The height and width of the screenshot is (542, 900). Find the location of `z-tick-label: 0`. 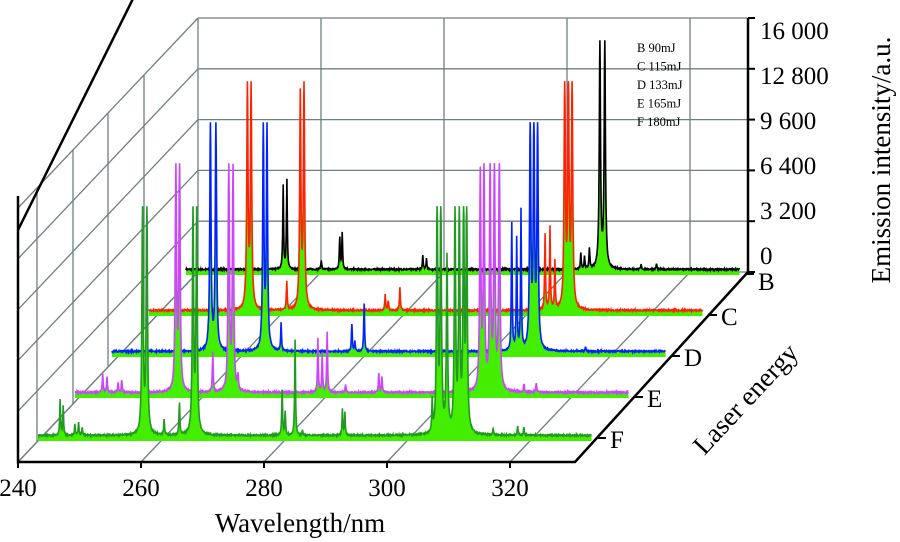

z-tick-label: 0 is located at coordinates (766, 256).